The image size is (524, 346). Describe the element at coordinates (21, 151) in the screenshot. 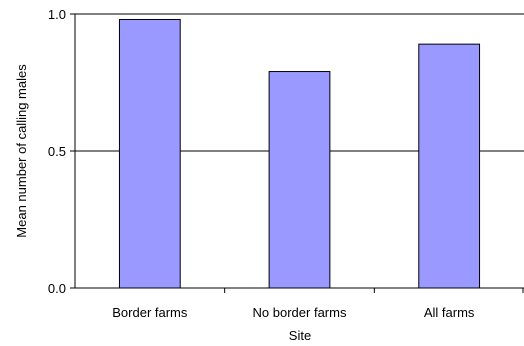

I see `y-axis-title: Mean number of calling males` at that location.